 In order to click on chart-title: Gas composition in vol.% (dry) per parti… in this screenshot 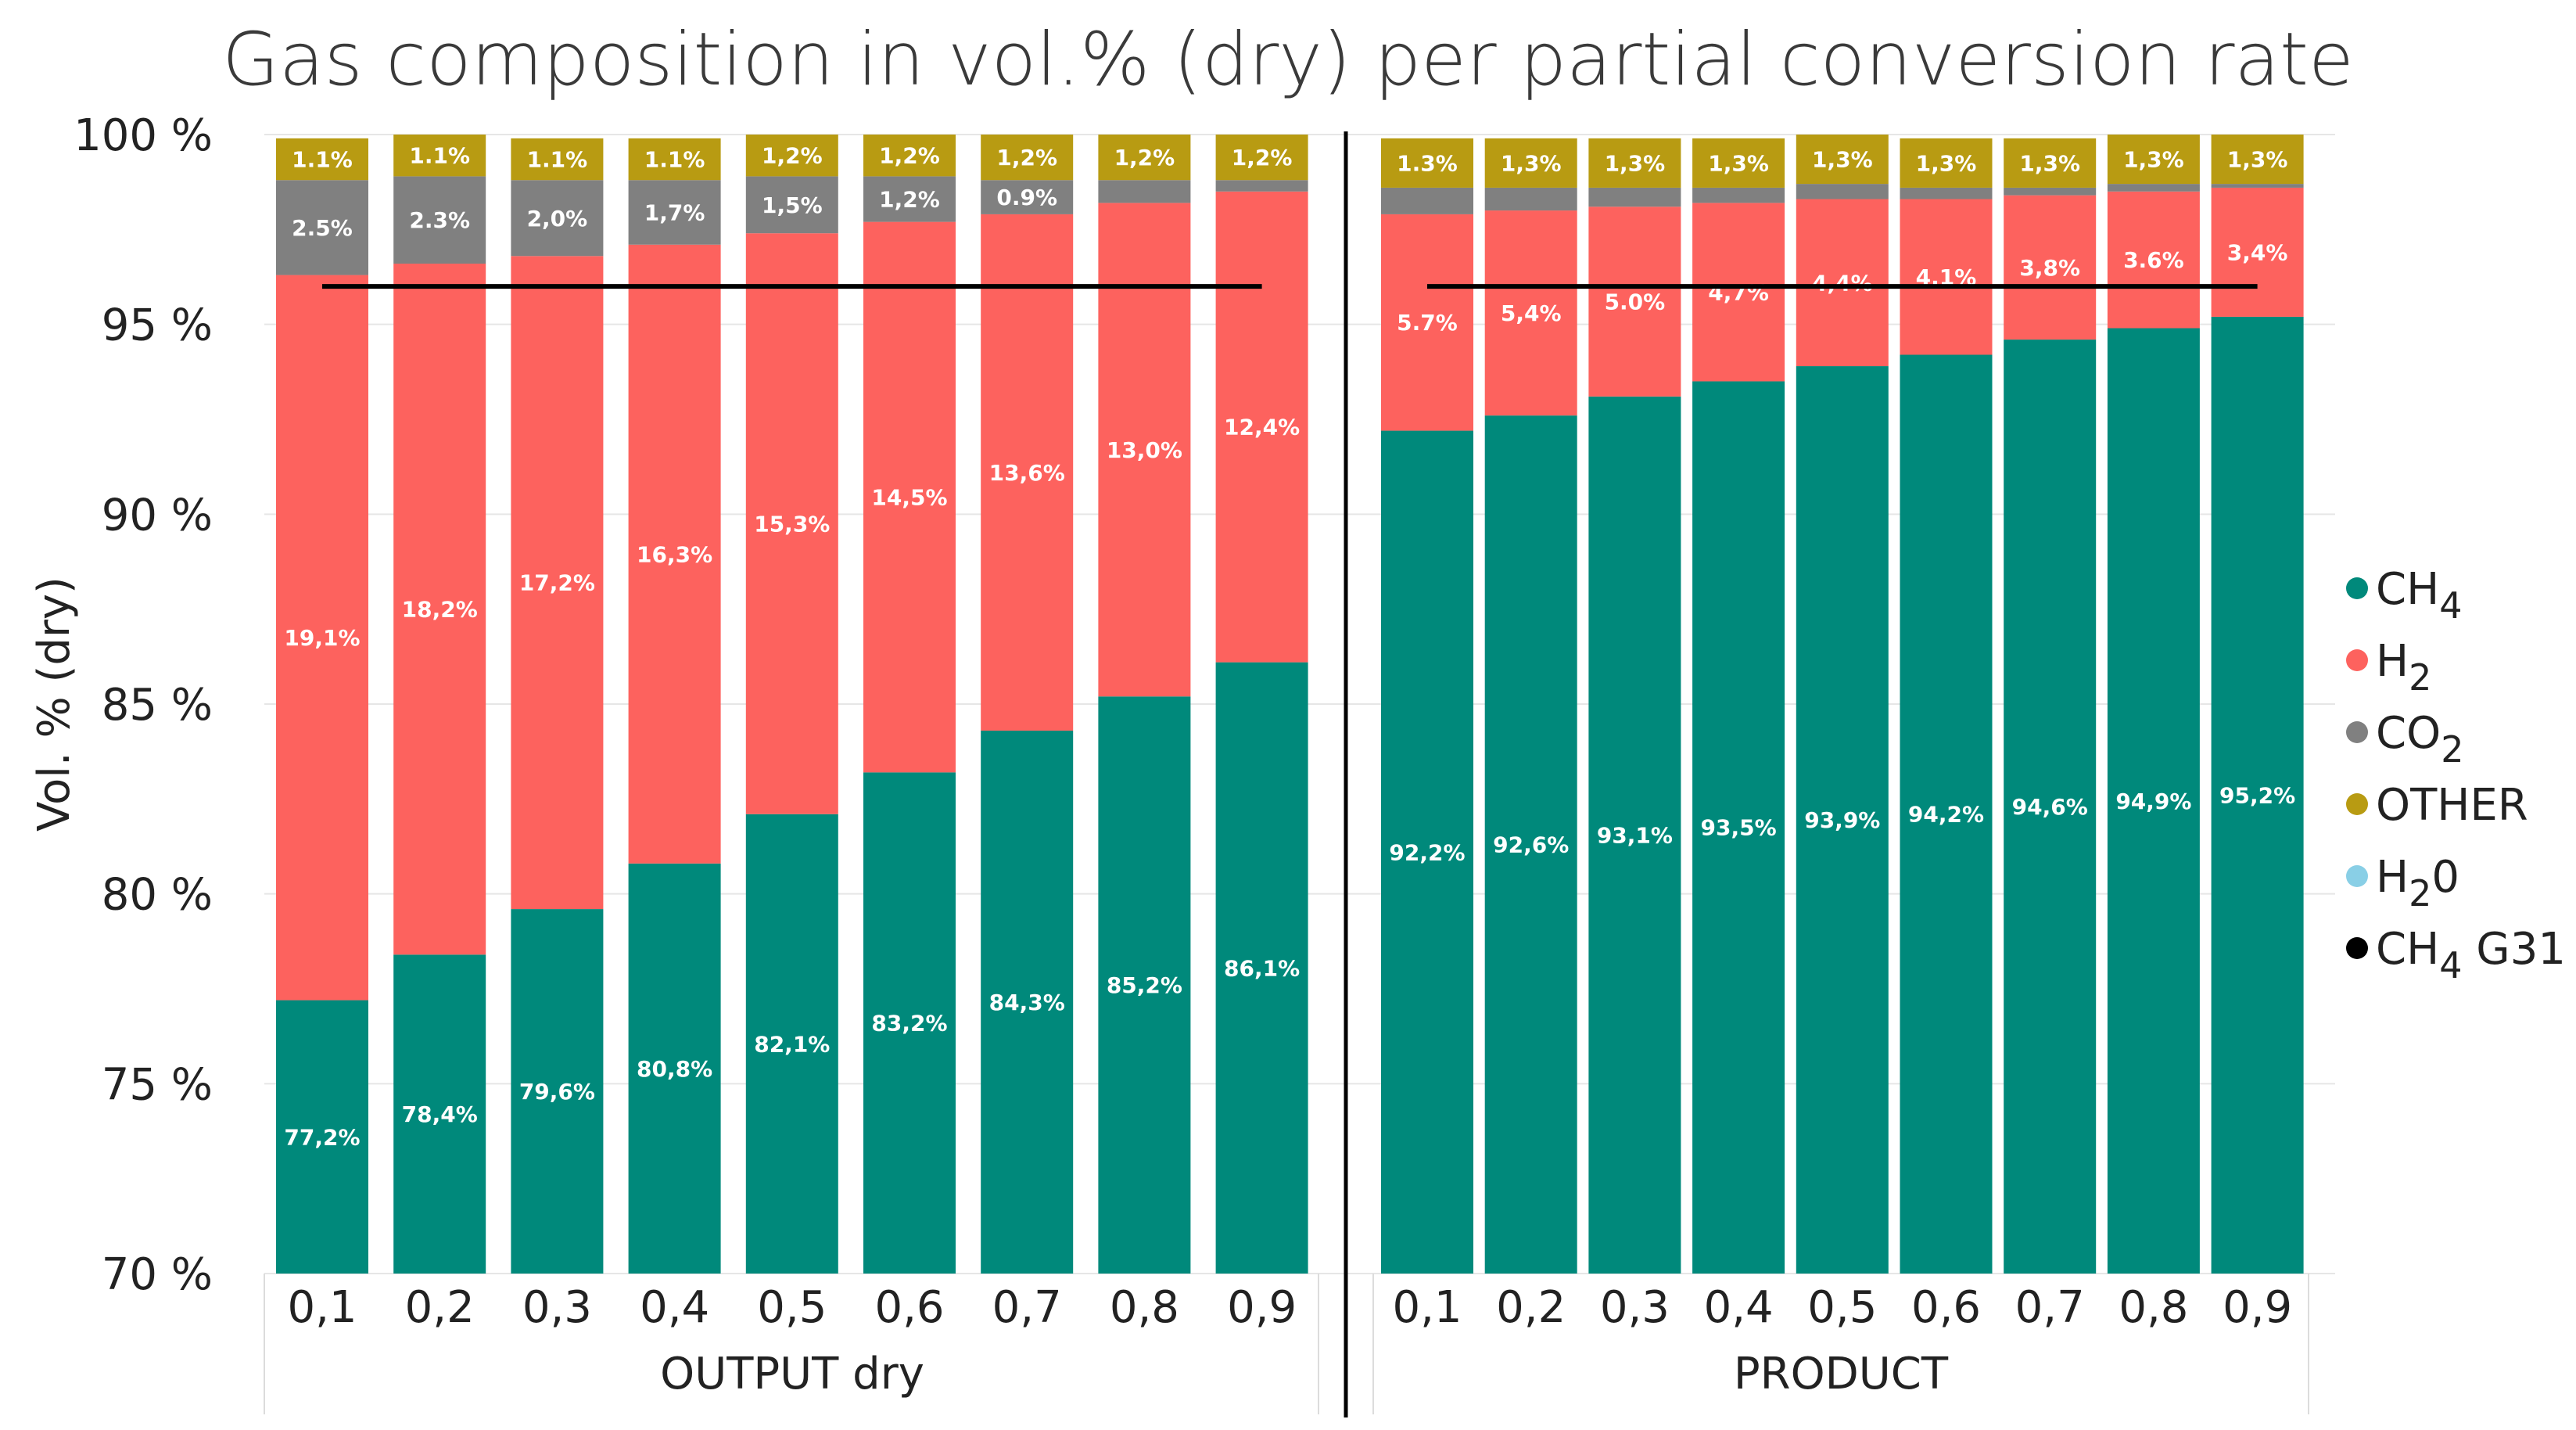, I will do `click(1288, 60)`.